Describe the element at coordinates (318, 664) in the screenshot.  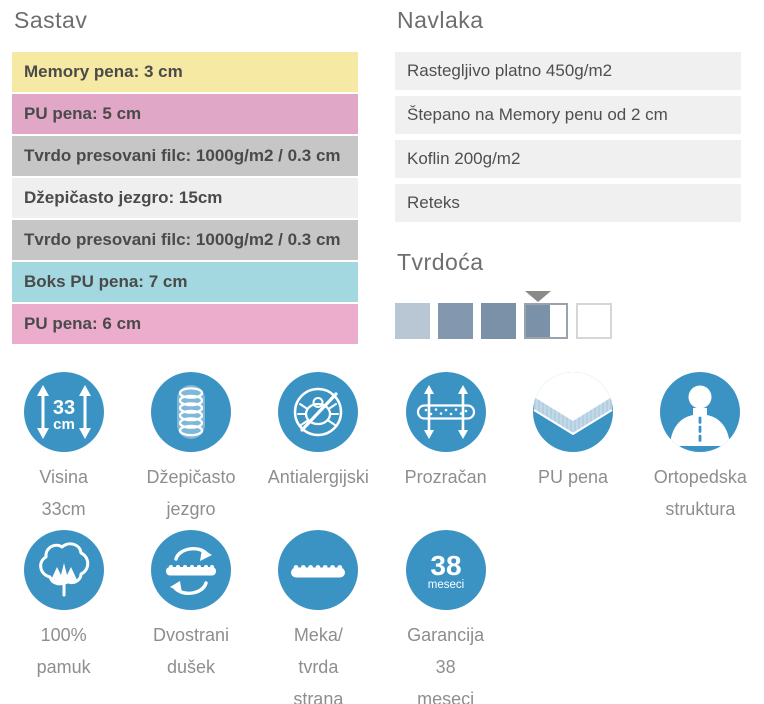
I see `feature-label: Meka/ tvrda strana` at that location.